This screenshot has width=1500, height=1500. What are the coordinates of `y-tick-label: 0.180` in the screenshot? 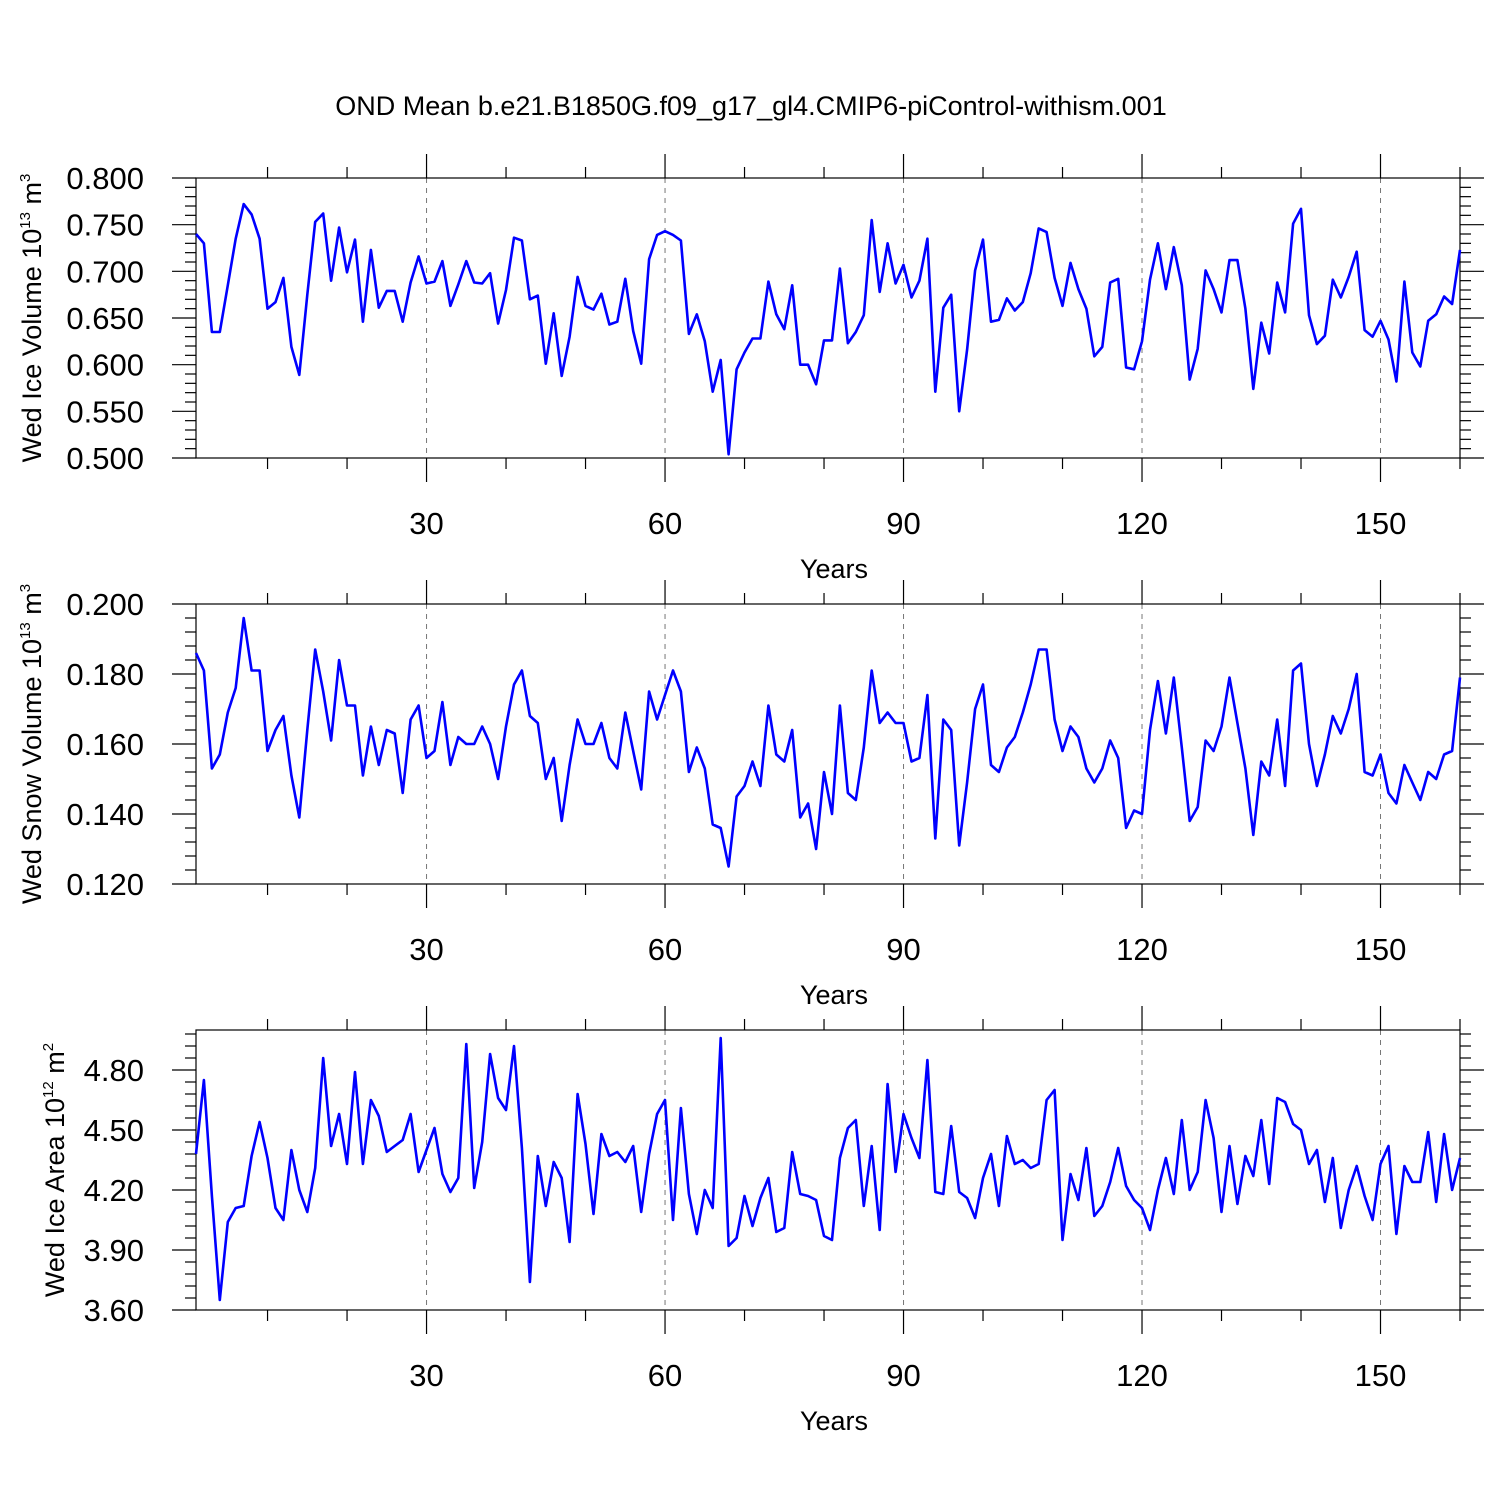 It's located at (105, 674).